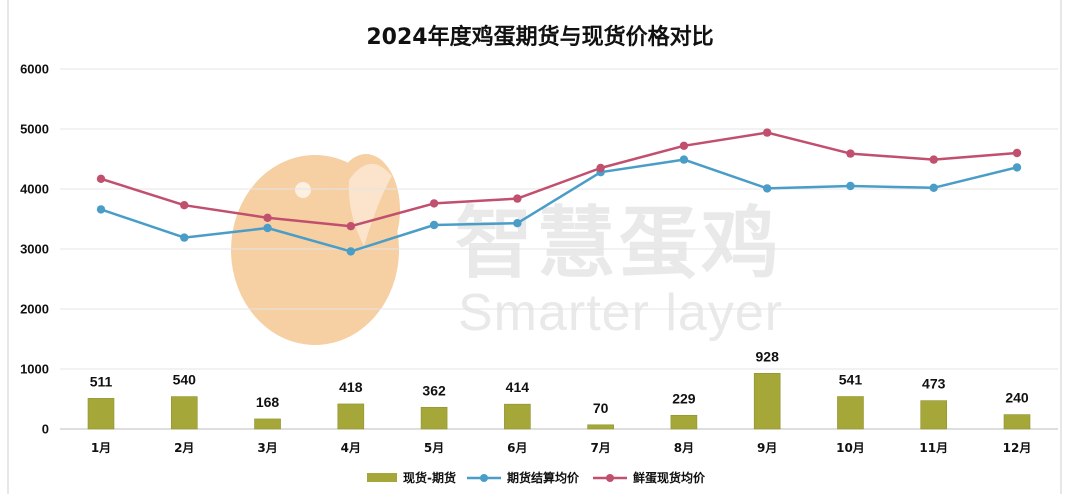  What do you see at coordinates (34, 189) in the screenshot?
I see `y-tick-label: 4000` at bounding box center [34, 189].